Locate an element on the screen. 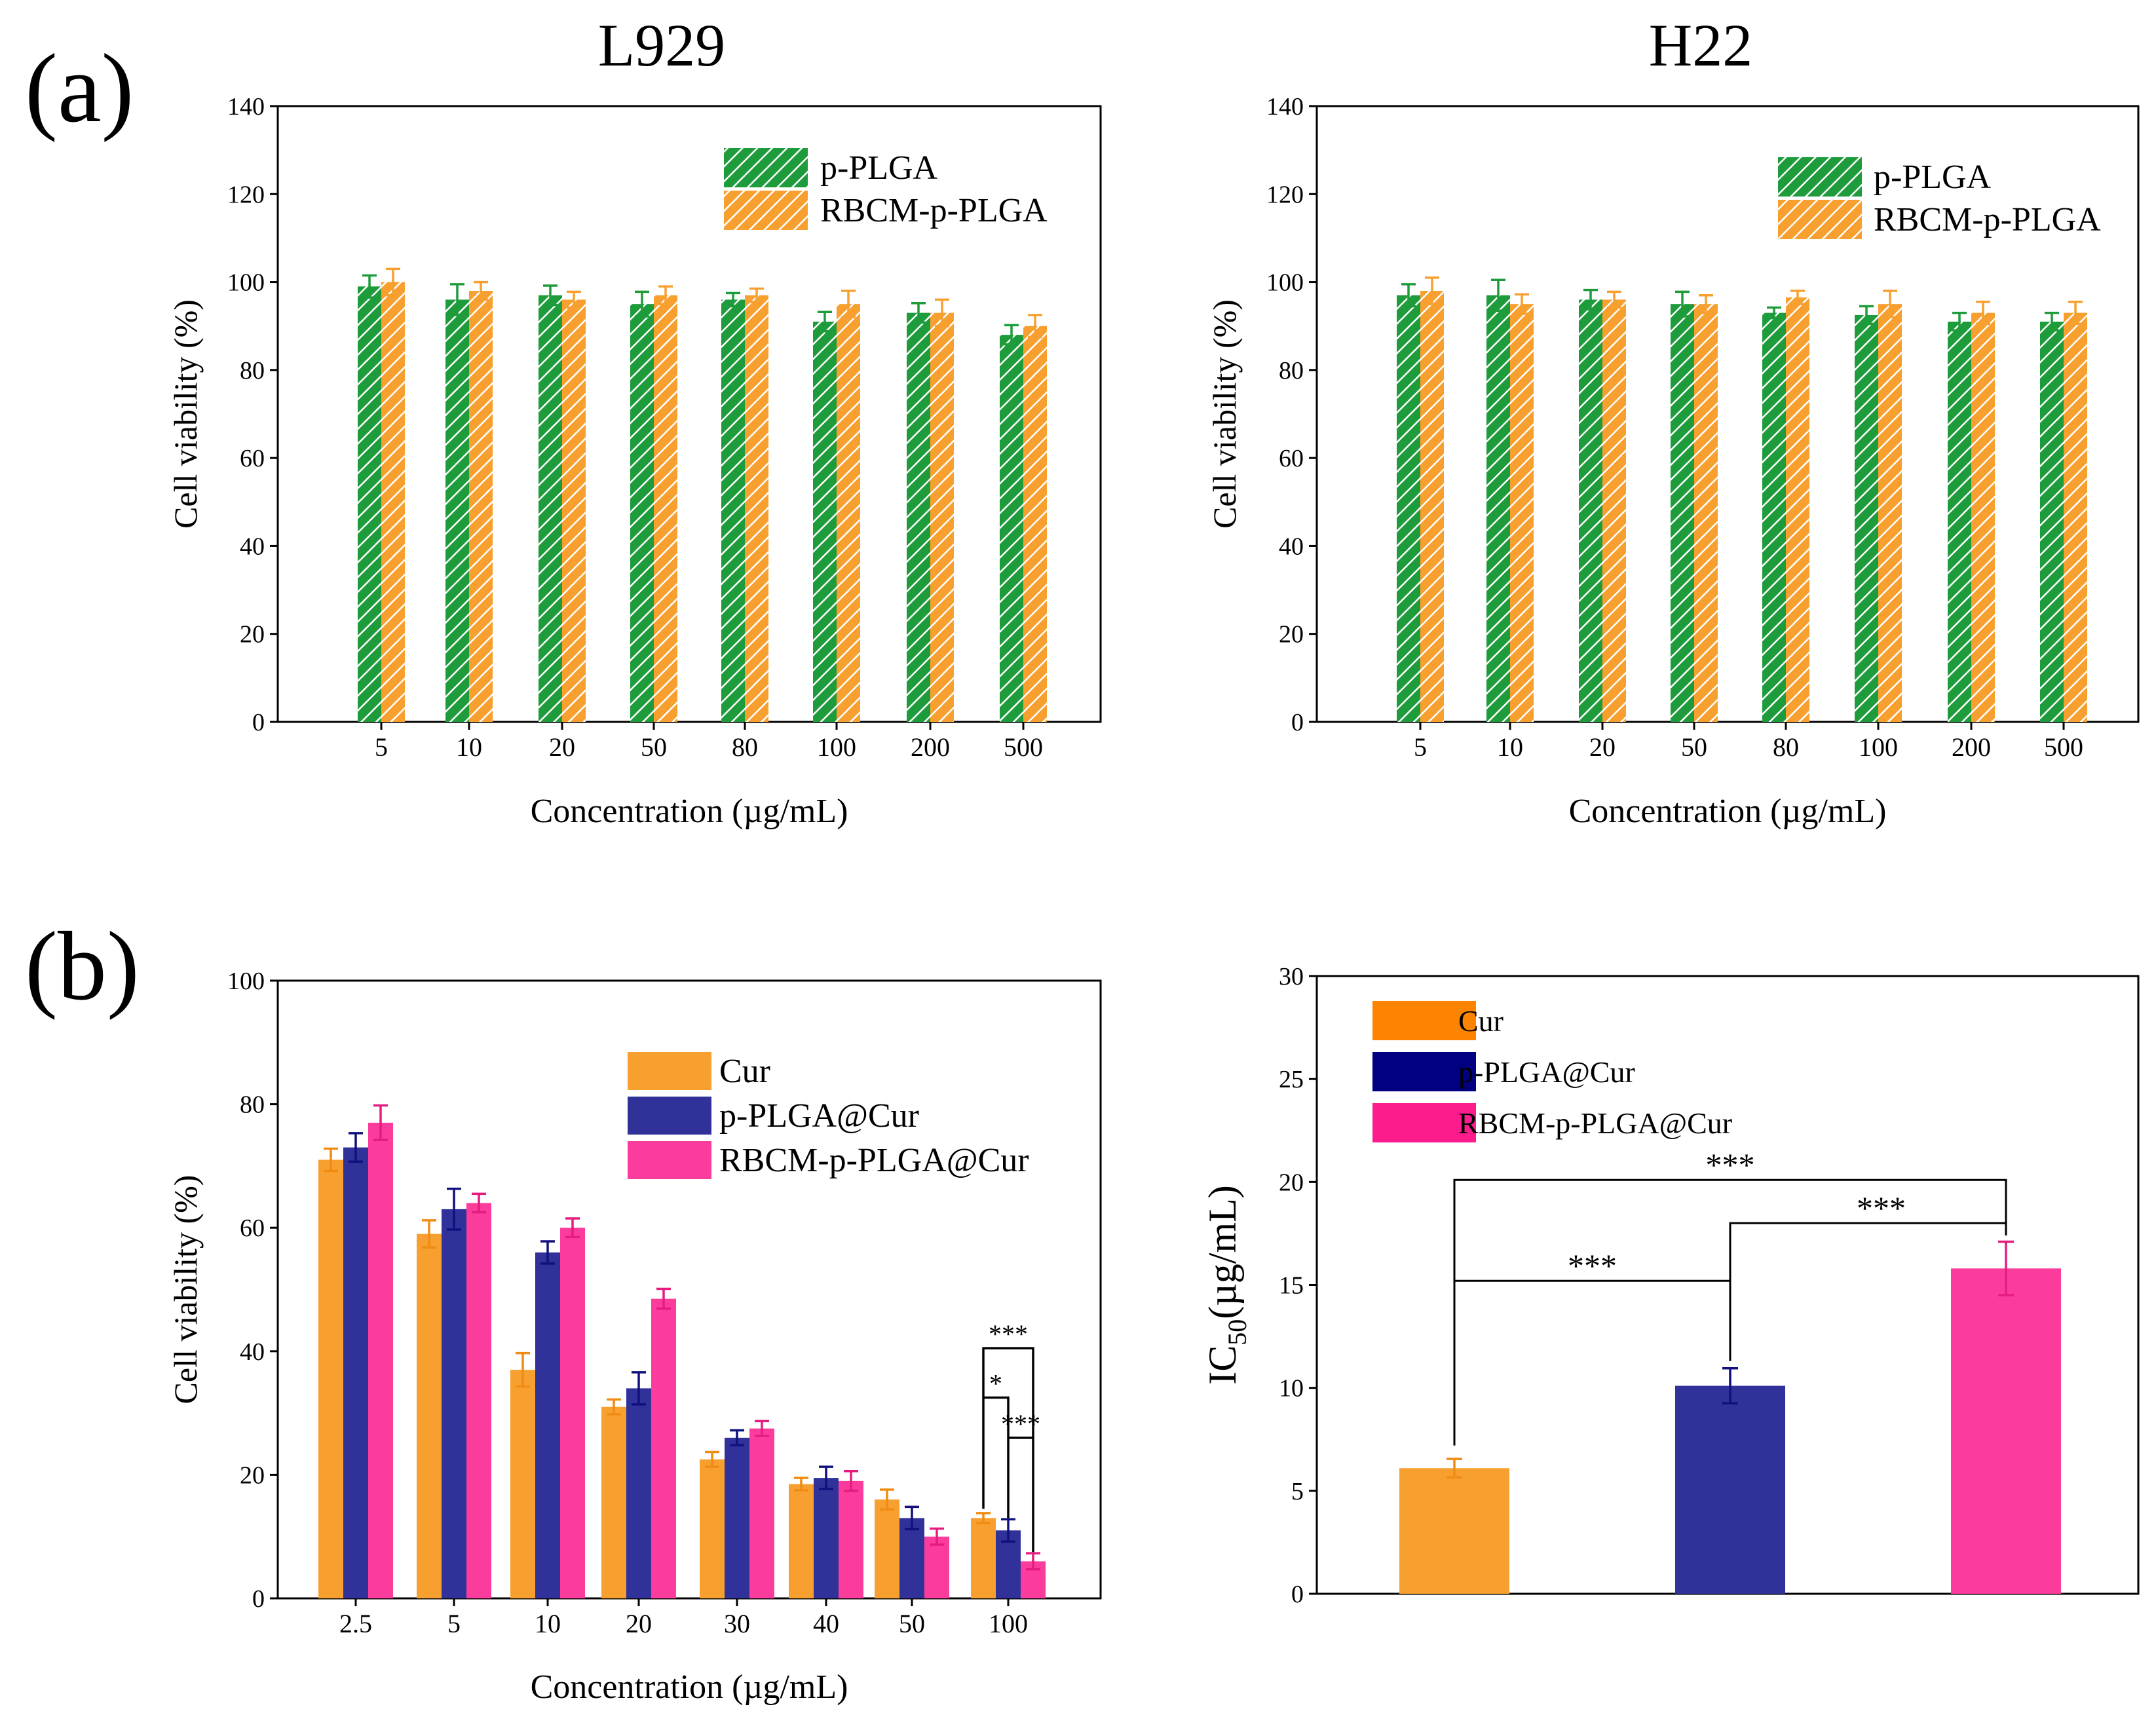 Image resolution: width=2156 pixels, height=1713 pixels. y-axis-label-unit: (µg/mL) is located at coordinates (1222, 1252).